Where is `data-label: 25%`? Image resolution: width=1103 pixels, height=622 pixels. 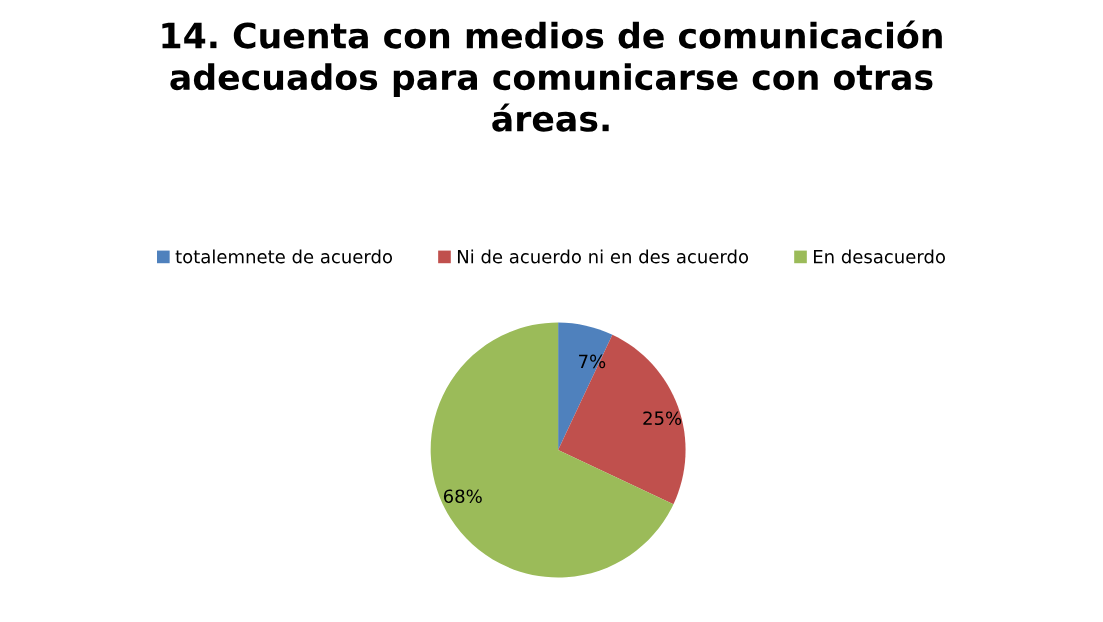 data-label: 25% is located at coordinates (662, 418).